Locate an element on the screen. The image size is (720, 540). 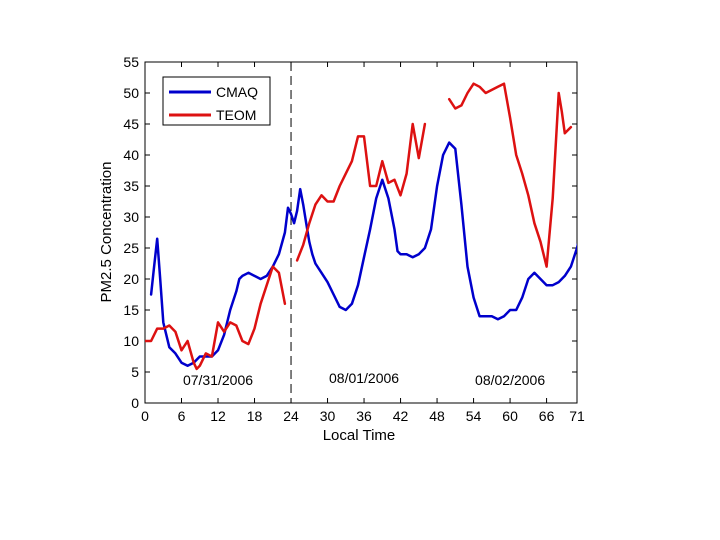
y-tick-label: 15 is located at coordinates (131, 310).